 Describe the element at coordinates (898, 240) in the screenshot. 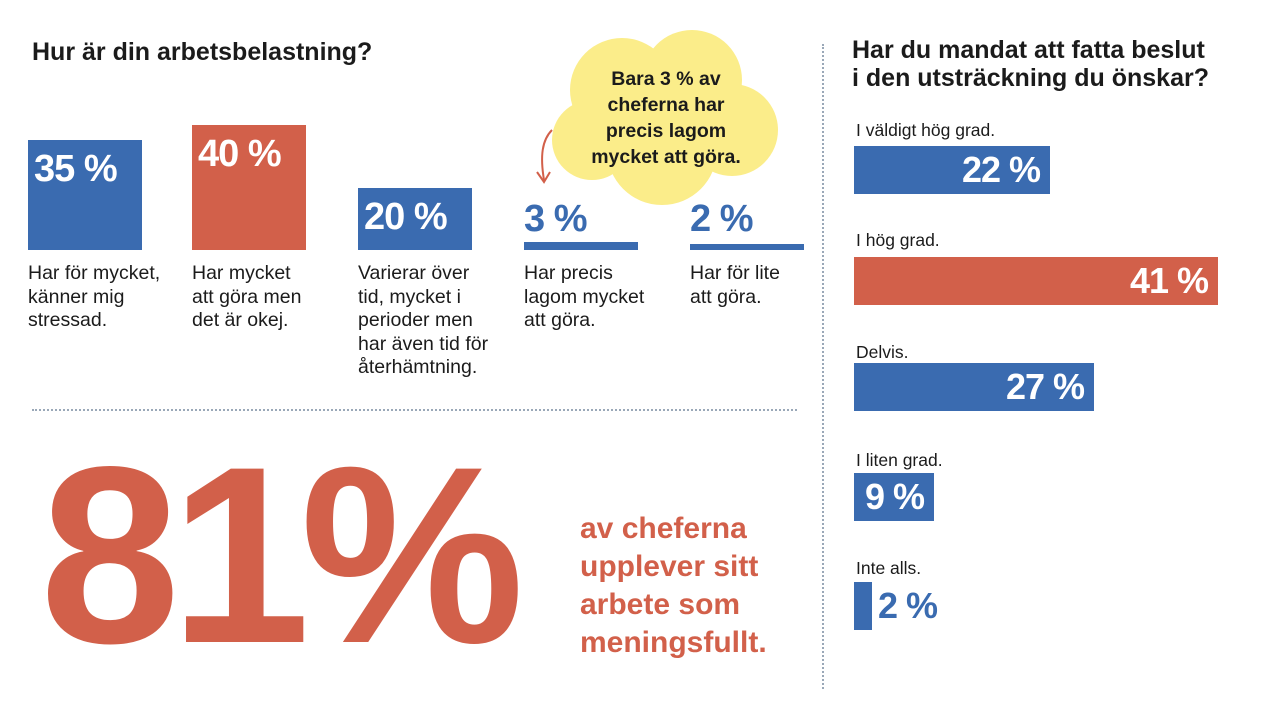

I see `hlabel-high: I hög grad.` at that location.